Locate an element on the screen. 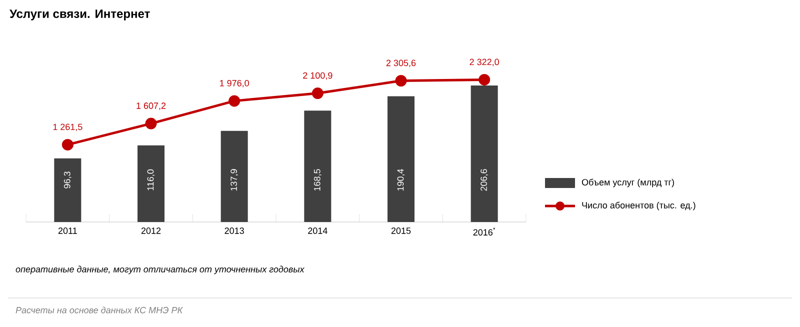  data-label: 206,6 is located at coordinates (484, 180).